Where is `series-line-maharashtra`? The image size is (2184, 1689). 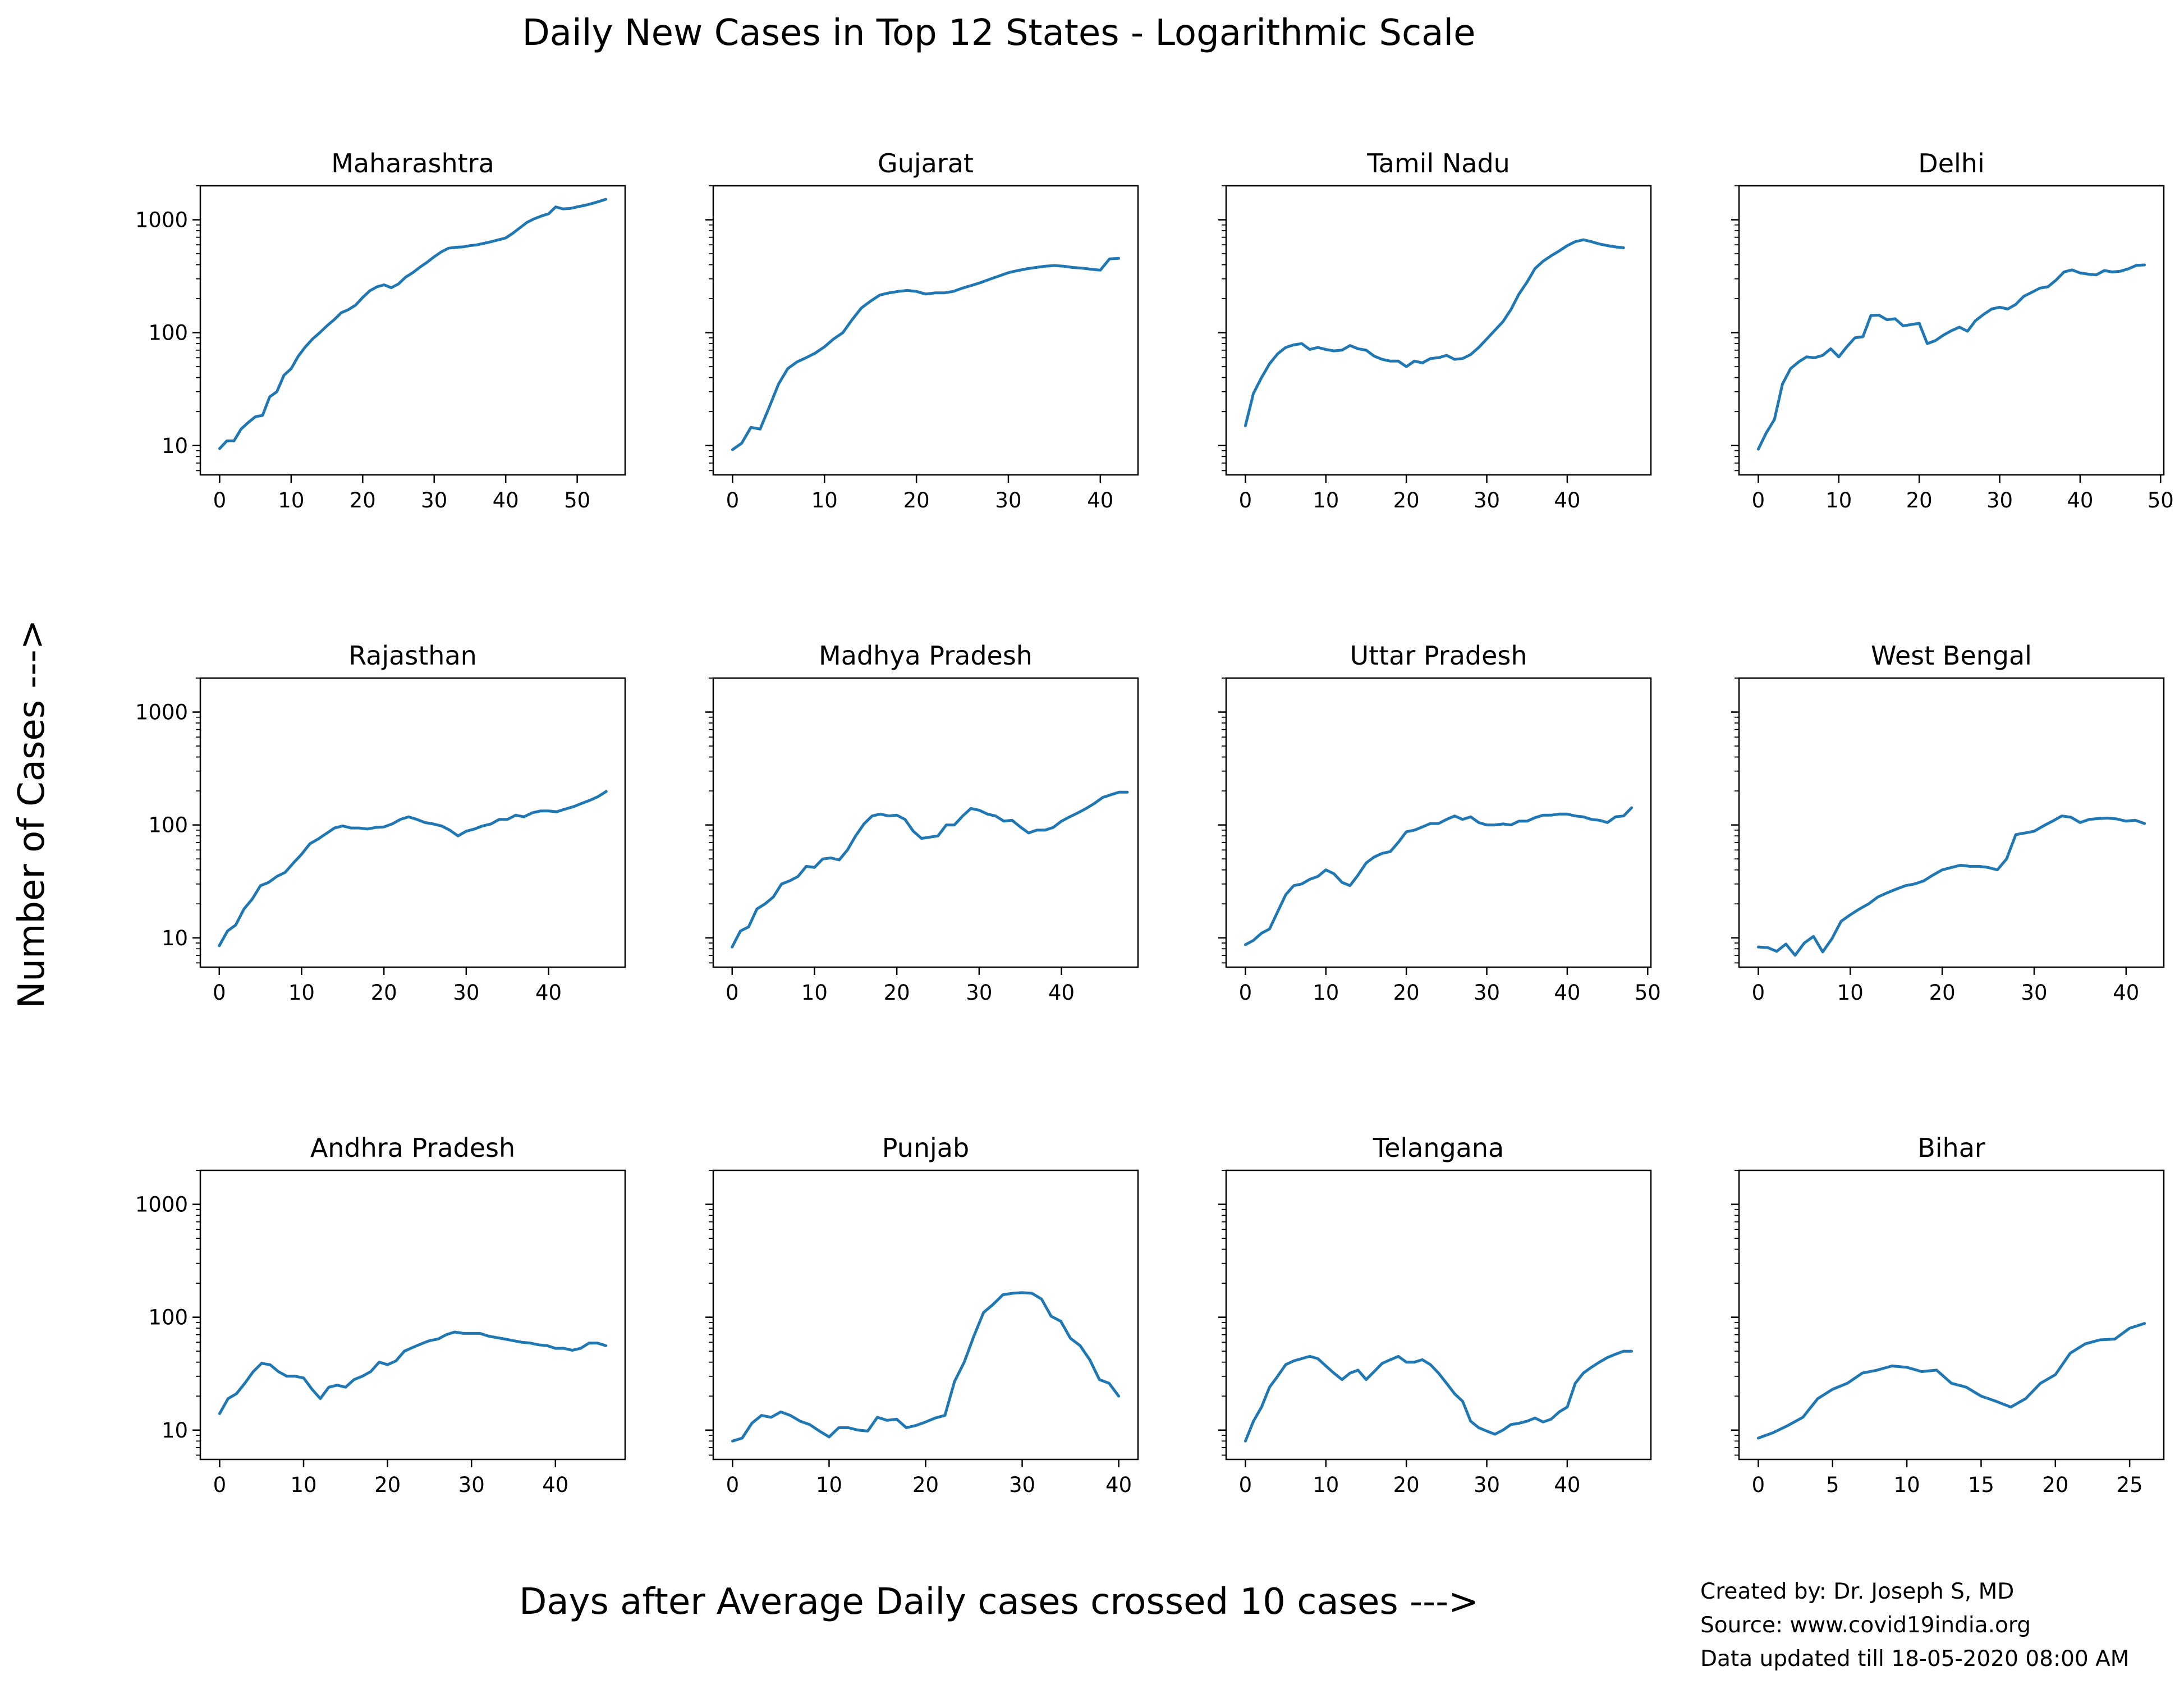 series-line-maharashtra is located at coordinates (413, 324).